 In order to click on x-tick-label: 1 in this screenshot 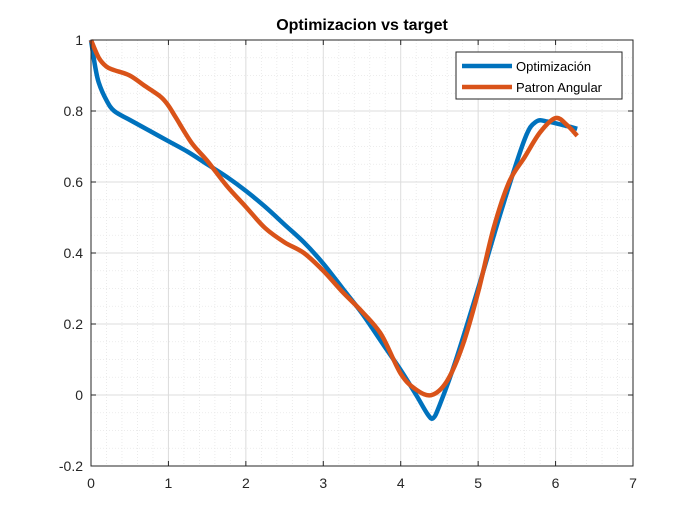, I will do `click(169, 483)`.